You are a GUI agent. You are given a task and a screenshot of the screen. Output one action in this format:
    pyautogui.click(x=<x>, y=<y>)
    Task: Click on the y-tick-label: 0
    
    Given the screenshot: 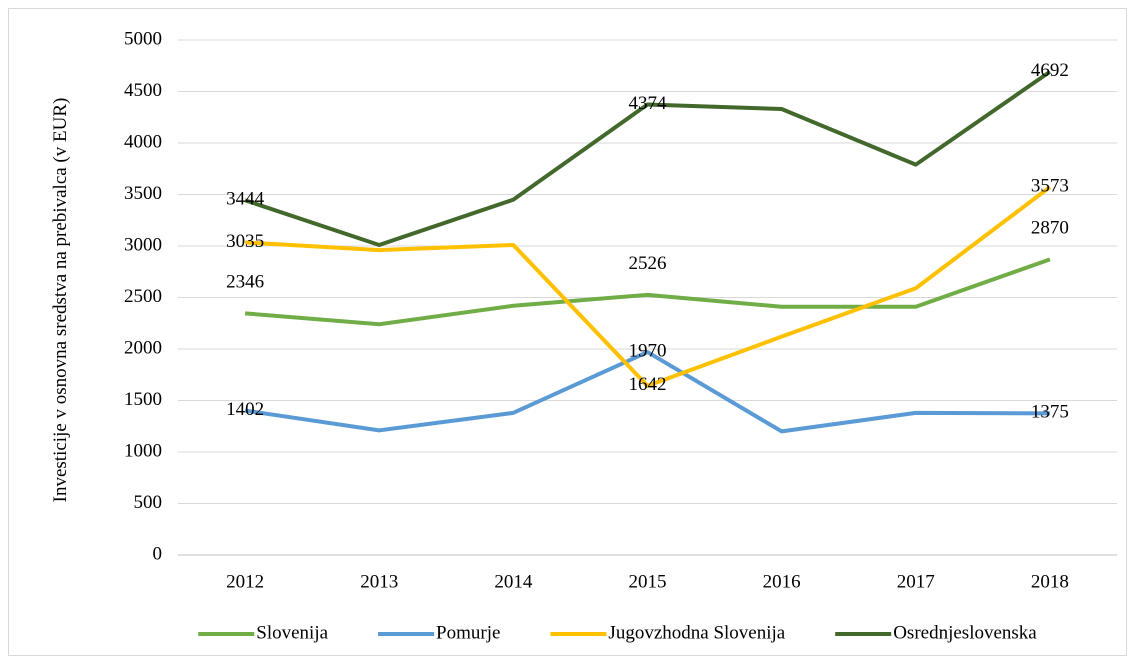 What is the action you would take?
    pyautogui.click(x=158, y=553)
    